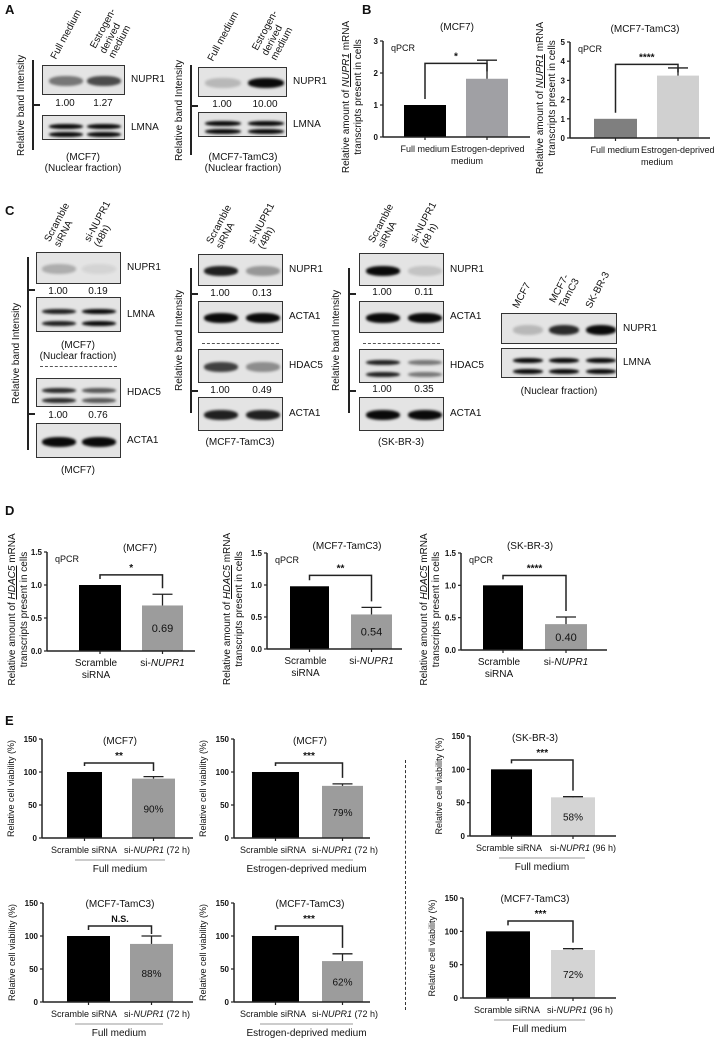 This screenshot has height=1039, width=723. What do you see at coordinates (119, 1033) in the screenshot?
I see `group-label: Full medium` at bounding box center [119, 1033].